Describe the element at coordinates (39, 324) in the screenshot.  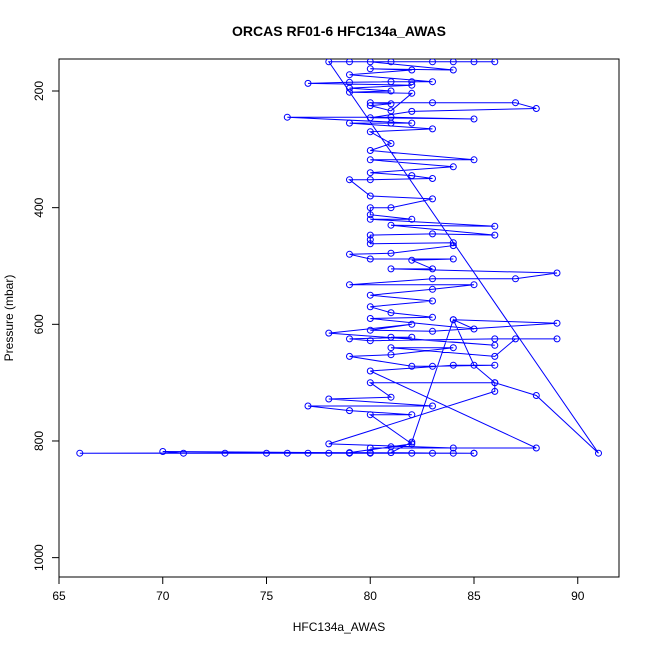
I see `y-tick-label: 600` at that location.